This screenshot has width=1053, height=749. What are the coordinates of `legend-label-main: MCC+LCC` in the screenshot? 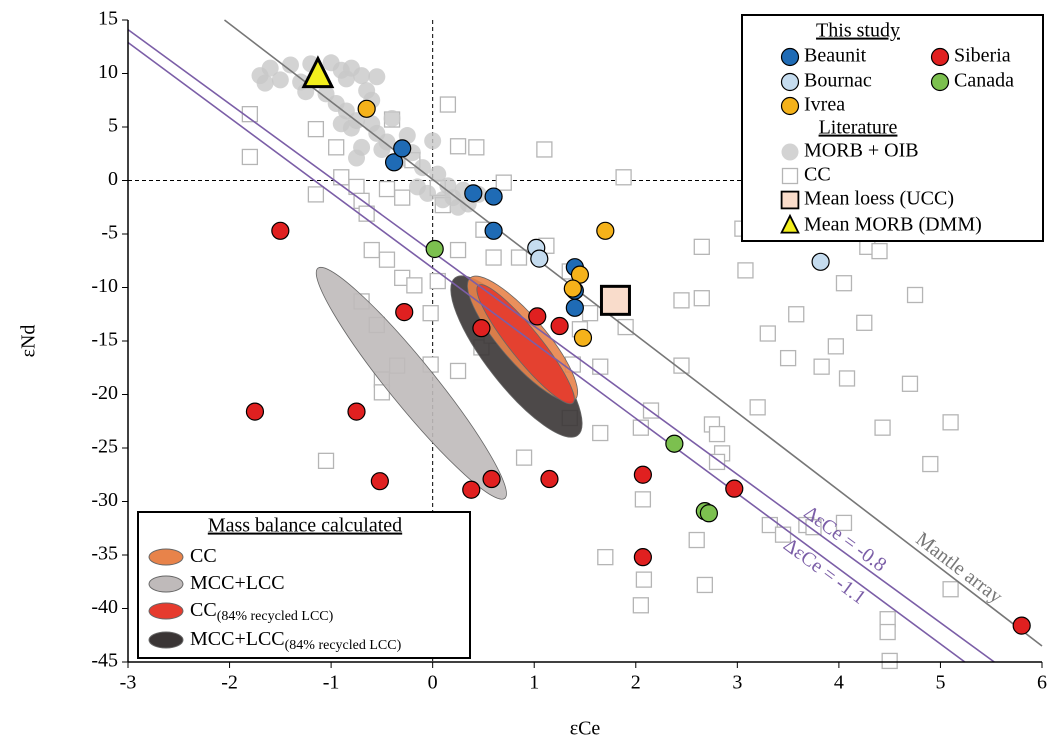 It's located at (237, 583).